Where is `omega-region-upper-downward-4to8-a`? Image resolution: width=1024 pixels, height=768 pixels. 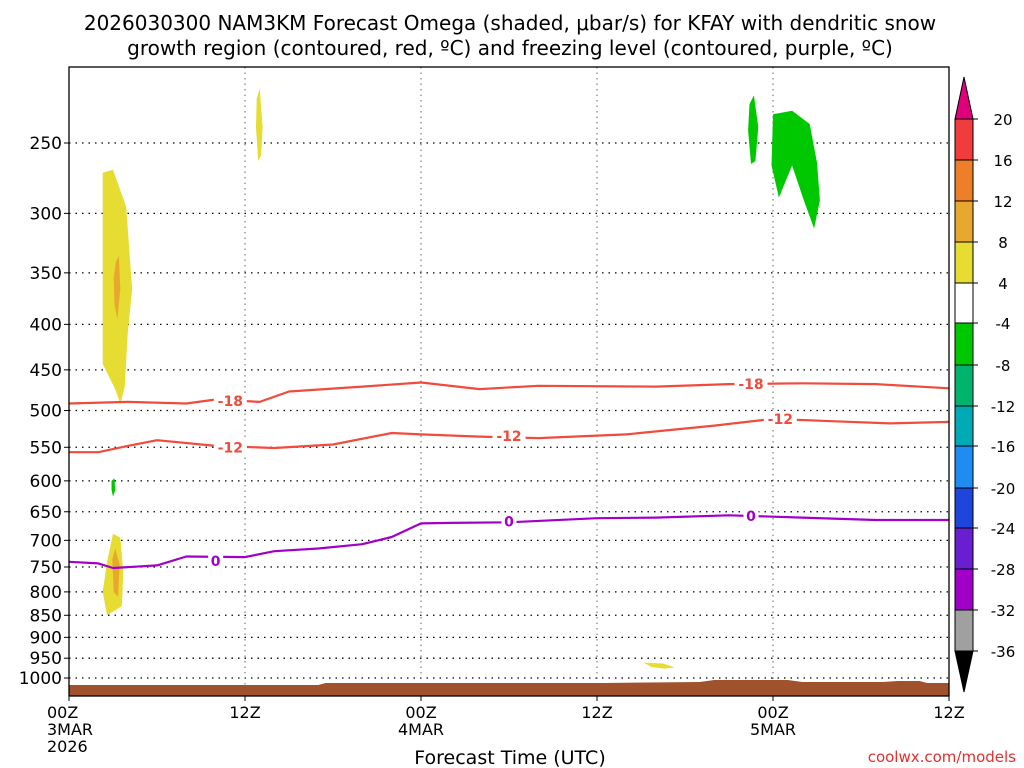 omega-region-upper-downward-4to8-a is located at coordinates (753, 129).